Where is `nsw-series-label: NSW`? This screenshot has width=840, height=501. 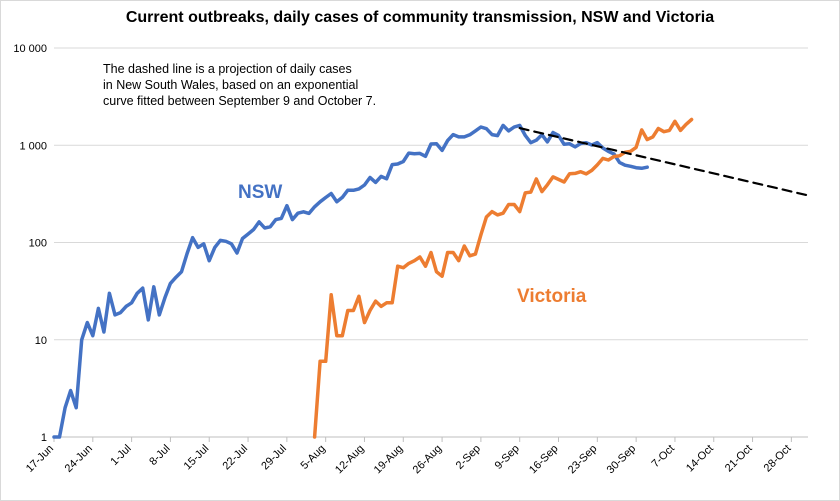
nsw-series-label: NSW is located at coordinates (260, 192).